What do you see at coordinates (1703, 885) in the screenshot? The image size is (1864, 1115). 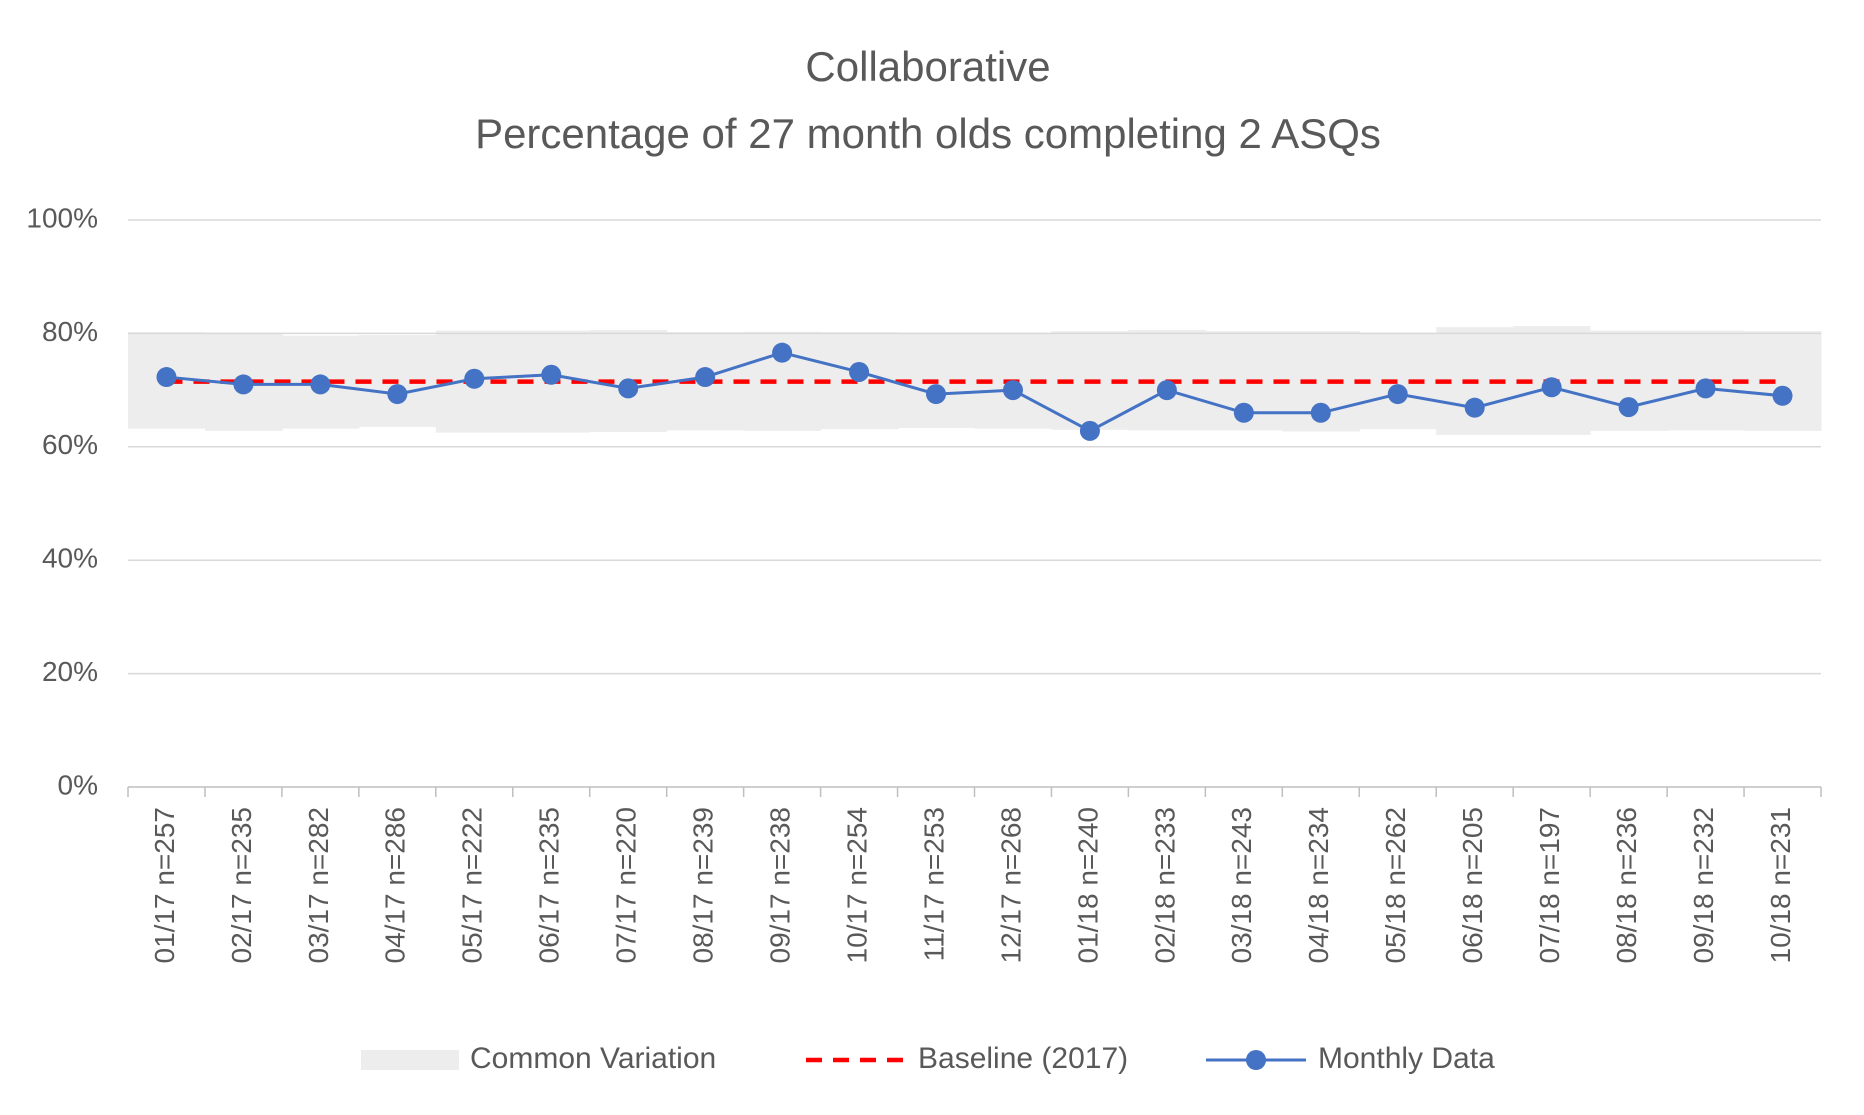 I see `x-tick-label: 09/18 n=232` at bounding box center [1703, 885].